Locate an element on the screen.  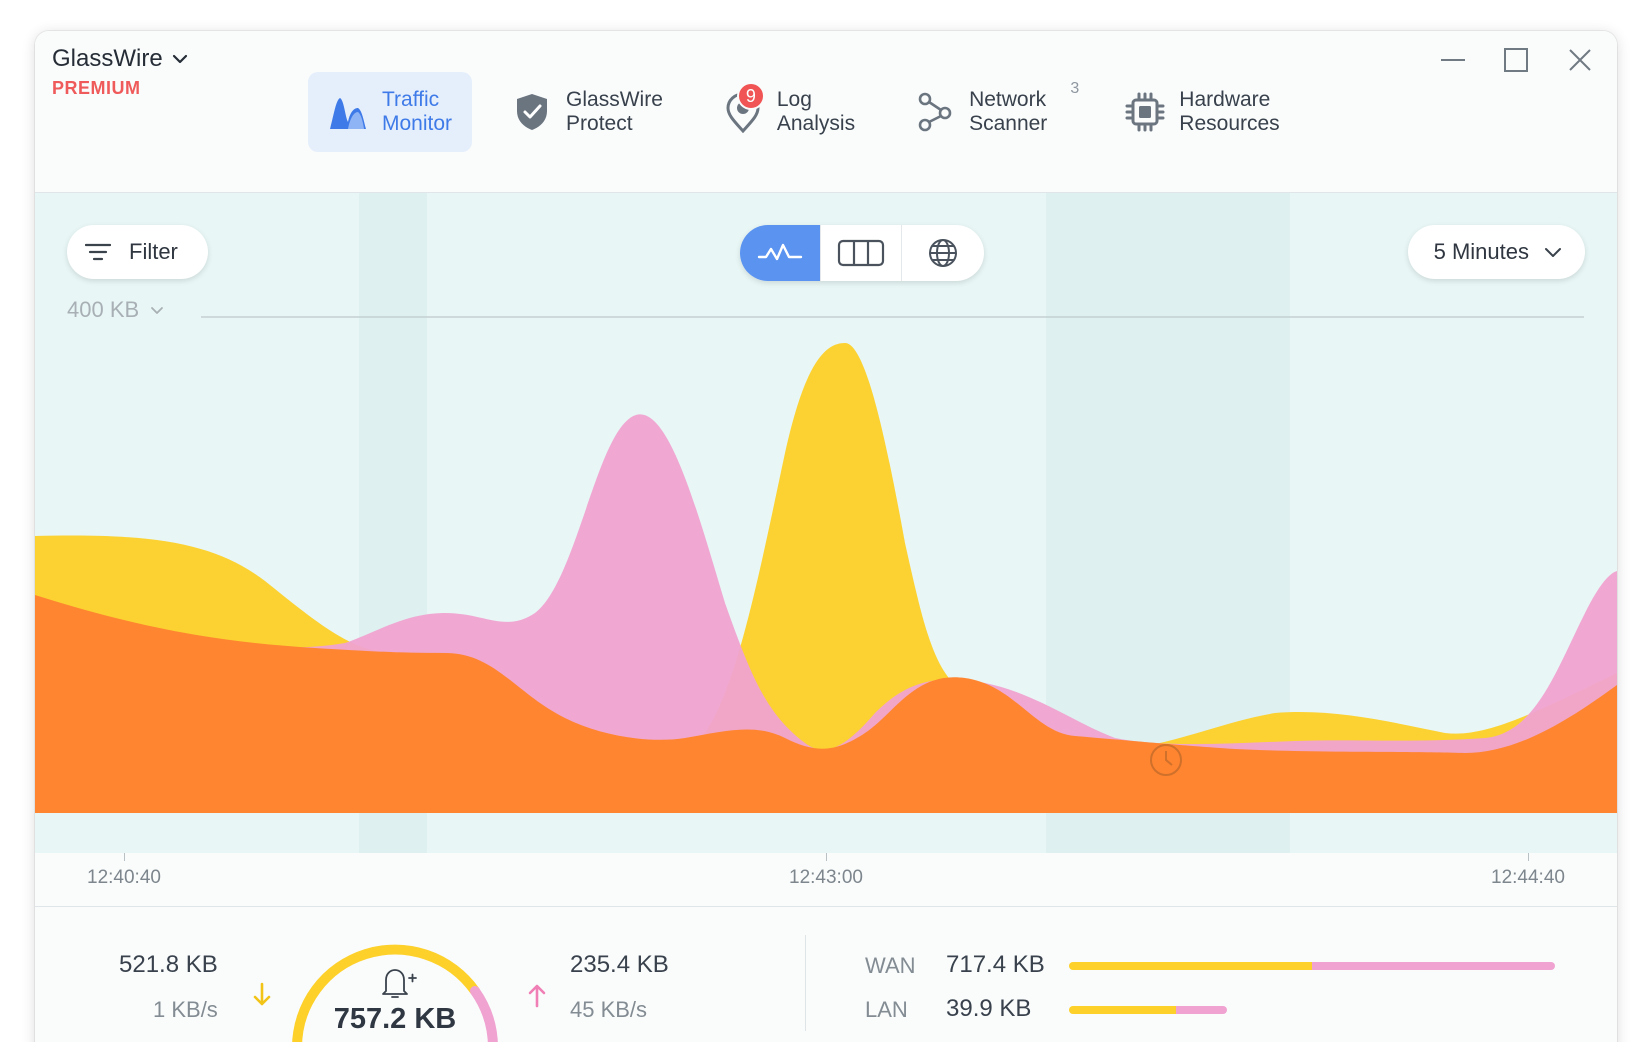
tab-label: Log Analysis is located at coordinates (816, 111).